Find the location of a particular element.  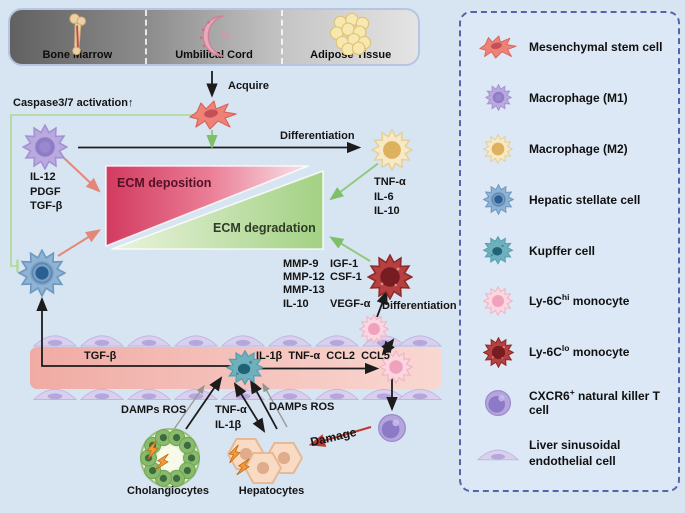

caspase-activation-label: Caspase3/7 activation↑ is located at coordinates (73, 103).